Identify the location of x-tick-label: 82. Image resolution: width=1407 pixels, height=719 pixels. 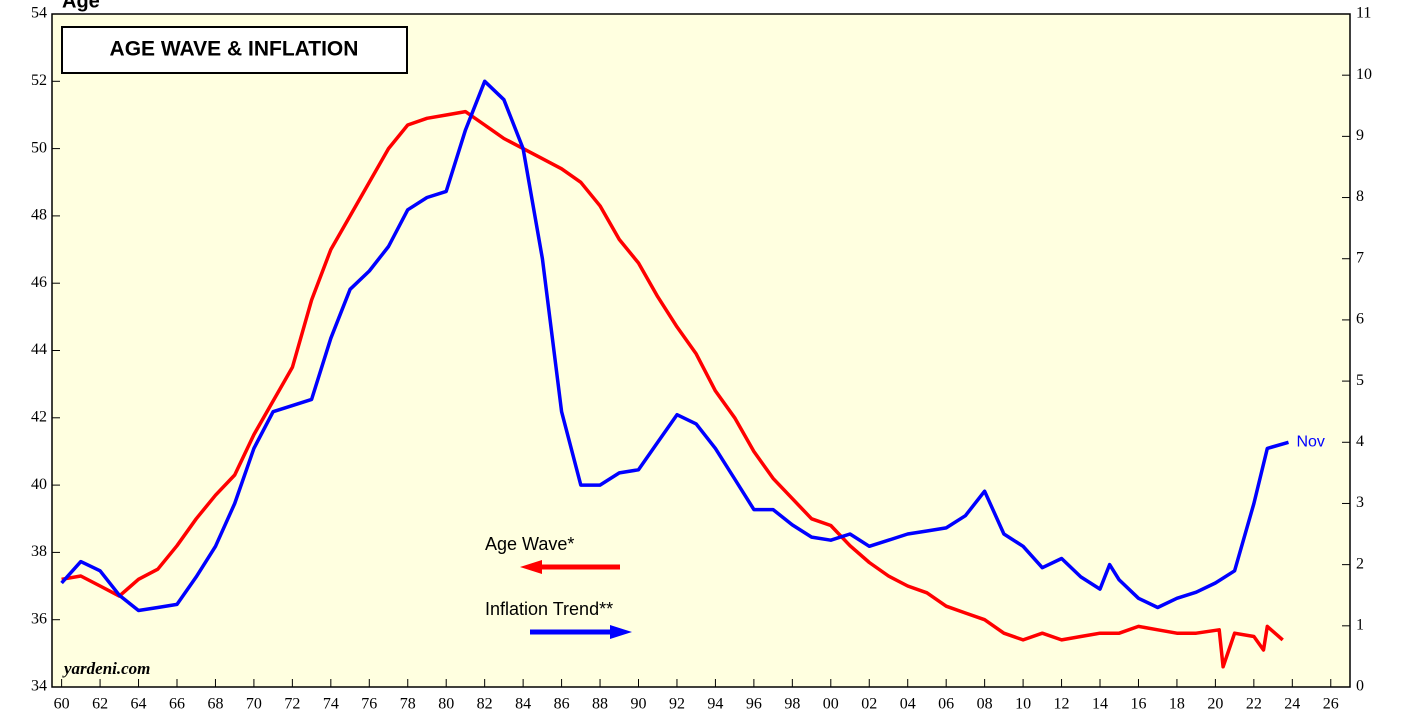
(485, 704).